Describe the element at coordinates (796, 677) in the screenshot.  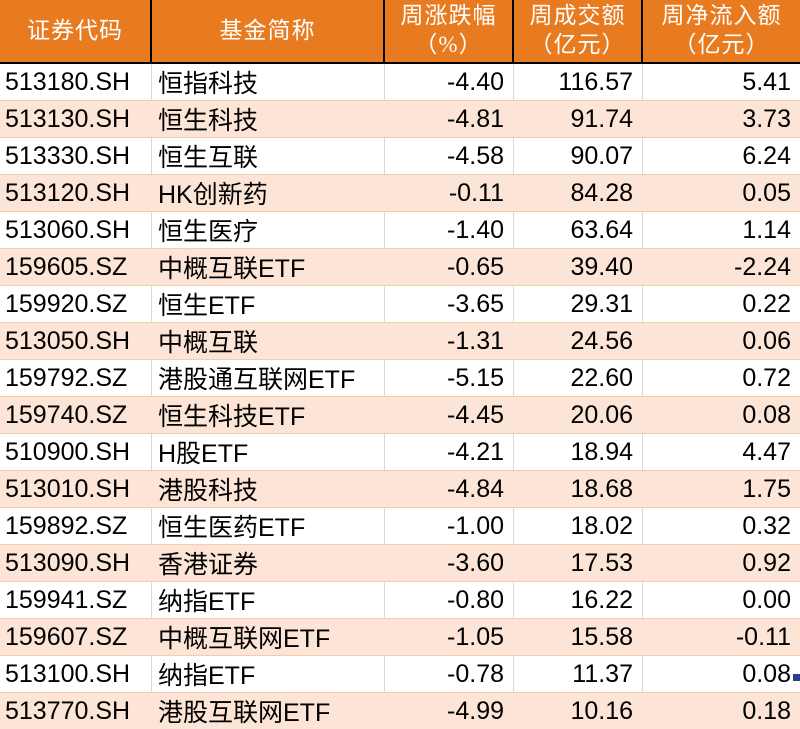
I see `selection-fill-handle` at that location.